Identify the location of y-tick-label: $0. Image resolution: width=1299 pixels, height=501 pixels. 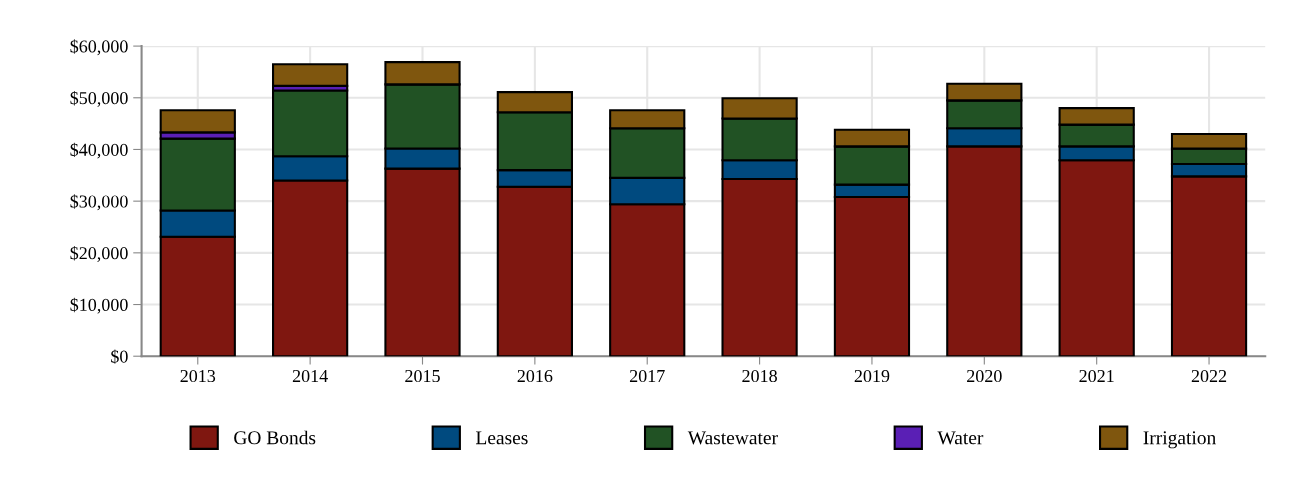
(119, 356).